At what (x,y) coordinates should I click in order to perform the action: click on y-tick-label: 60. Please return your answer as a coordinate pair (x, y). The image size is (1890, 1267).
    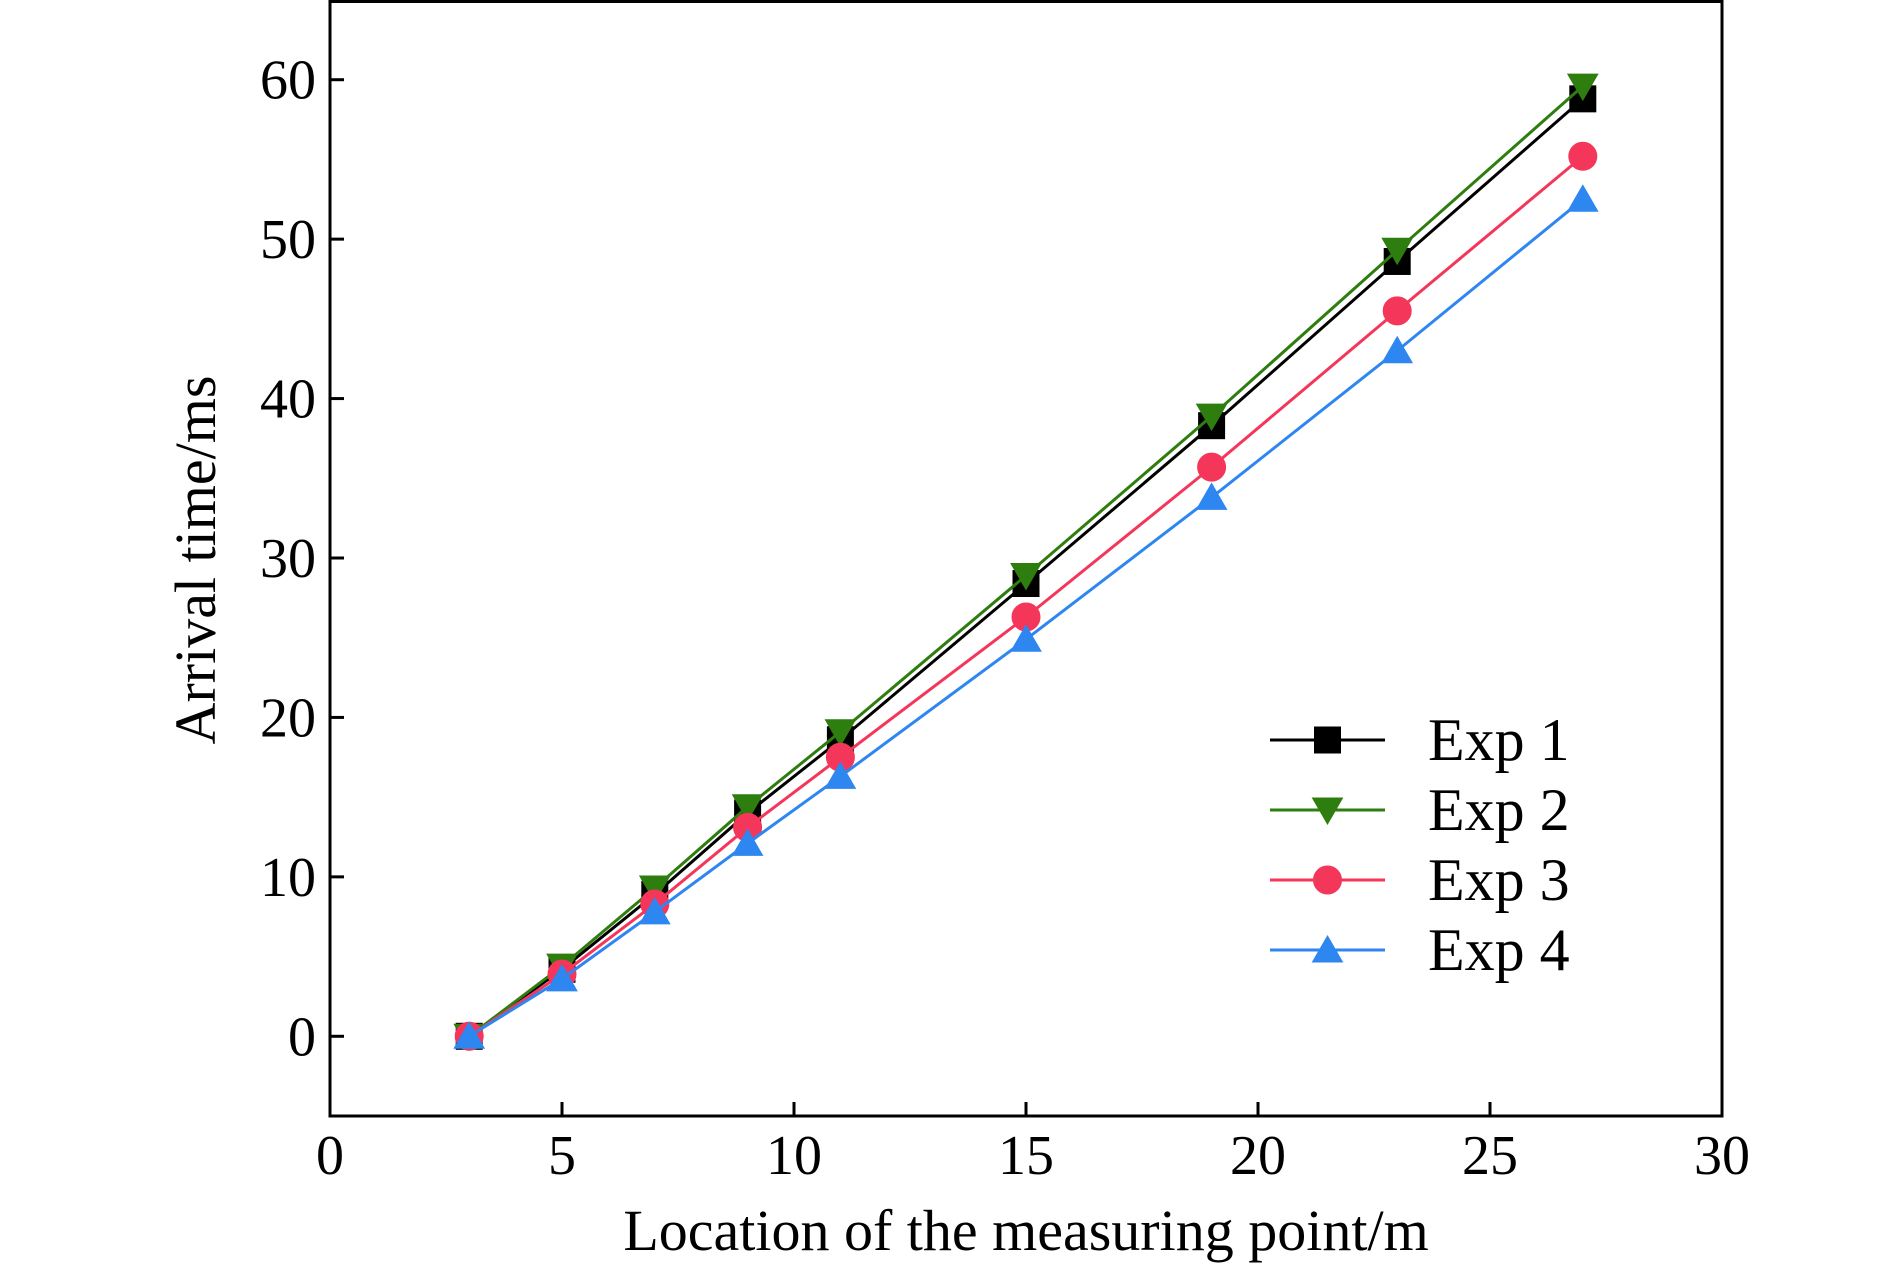
    Looking at the image, I should click on (288, 81).